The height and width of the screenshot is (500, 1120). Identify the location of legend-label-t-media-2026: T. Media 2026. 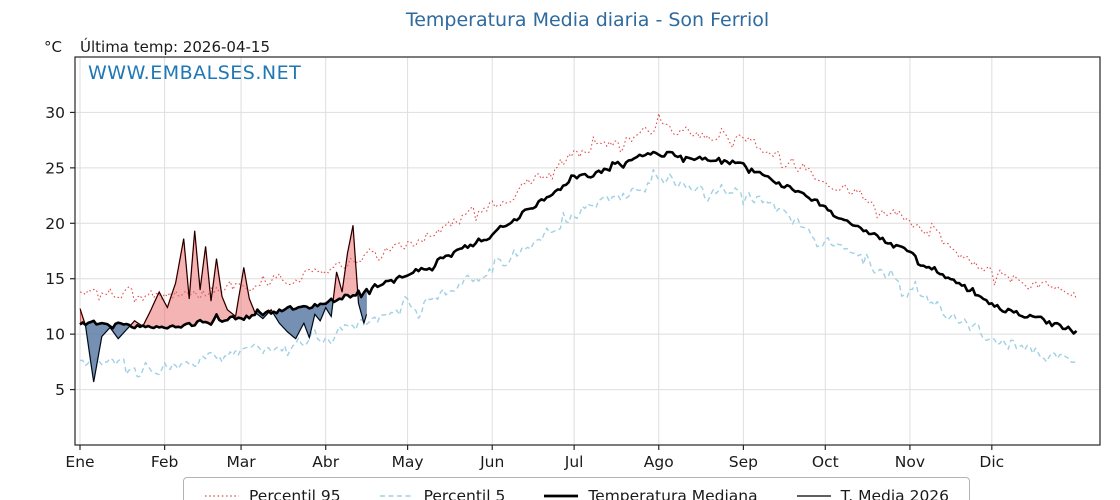
(895, 493).